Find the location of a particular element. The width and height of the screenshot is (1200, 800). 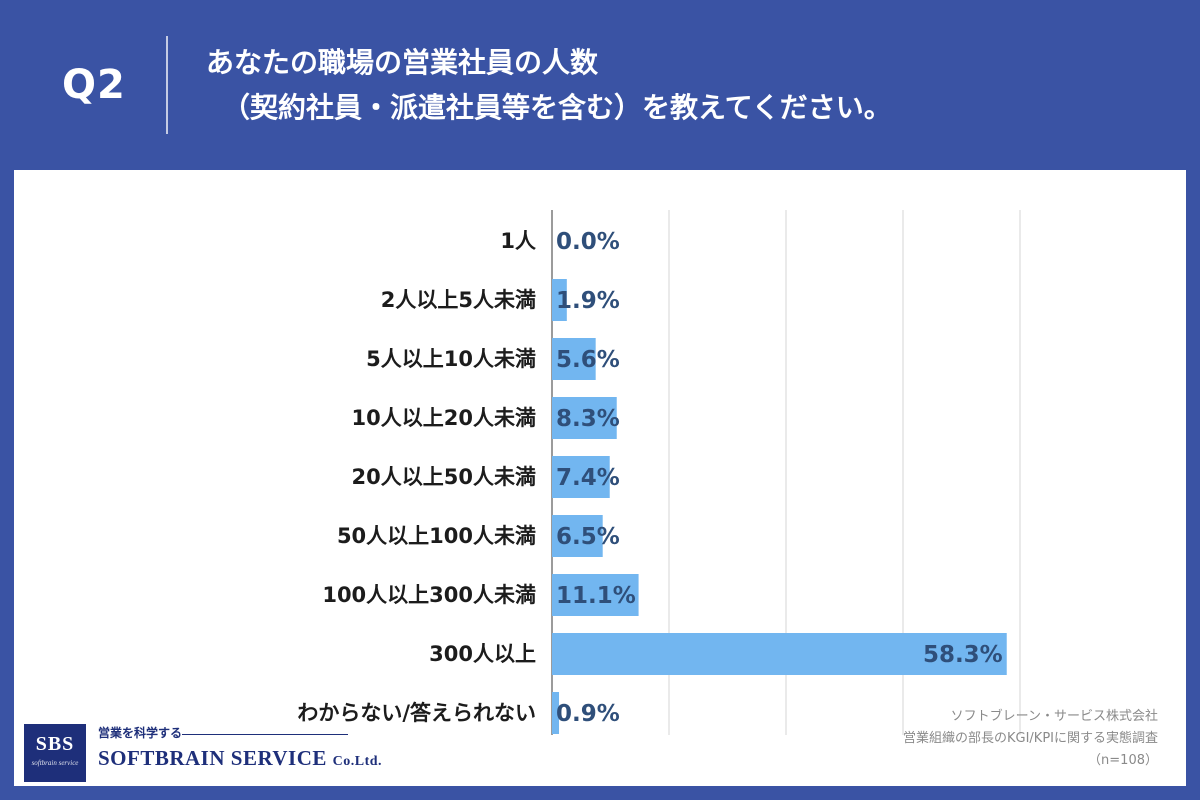

category-label: 100人以上300人未満 is located at coordinates (429, 595).